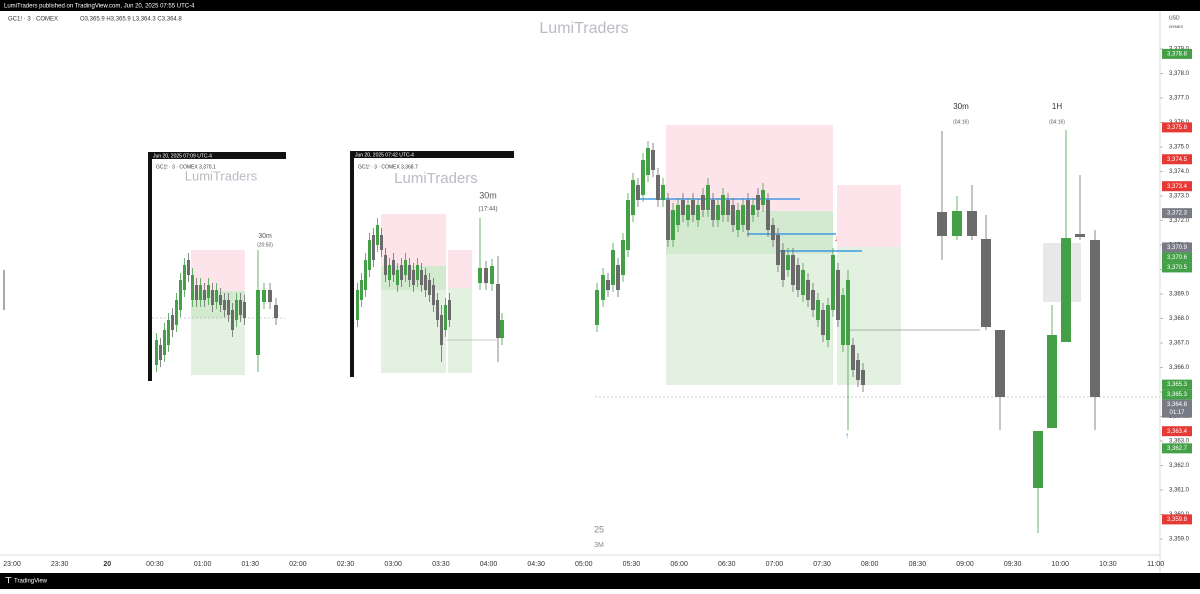  Describe the element at coordinates (1179, 221) in the screenshot. I see `price-tick-label: 3,372.0` at that location.